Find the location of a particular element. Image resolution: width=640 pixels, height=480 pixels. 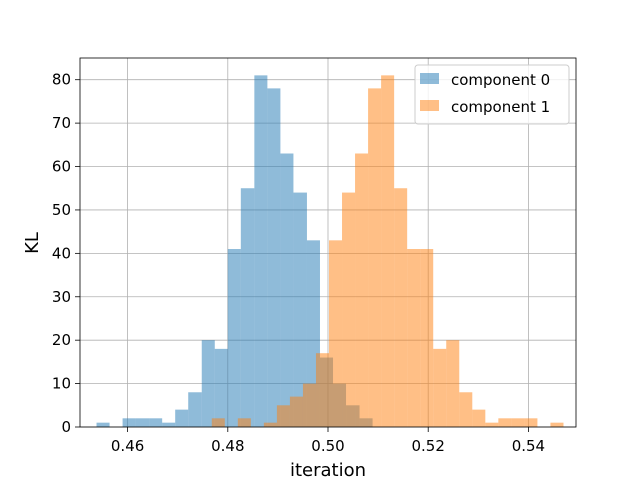

legend-box is located at coordinates (492, 94).